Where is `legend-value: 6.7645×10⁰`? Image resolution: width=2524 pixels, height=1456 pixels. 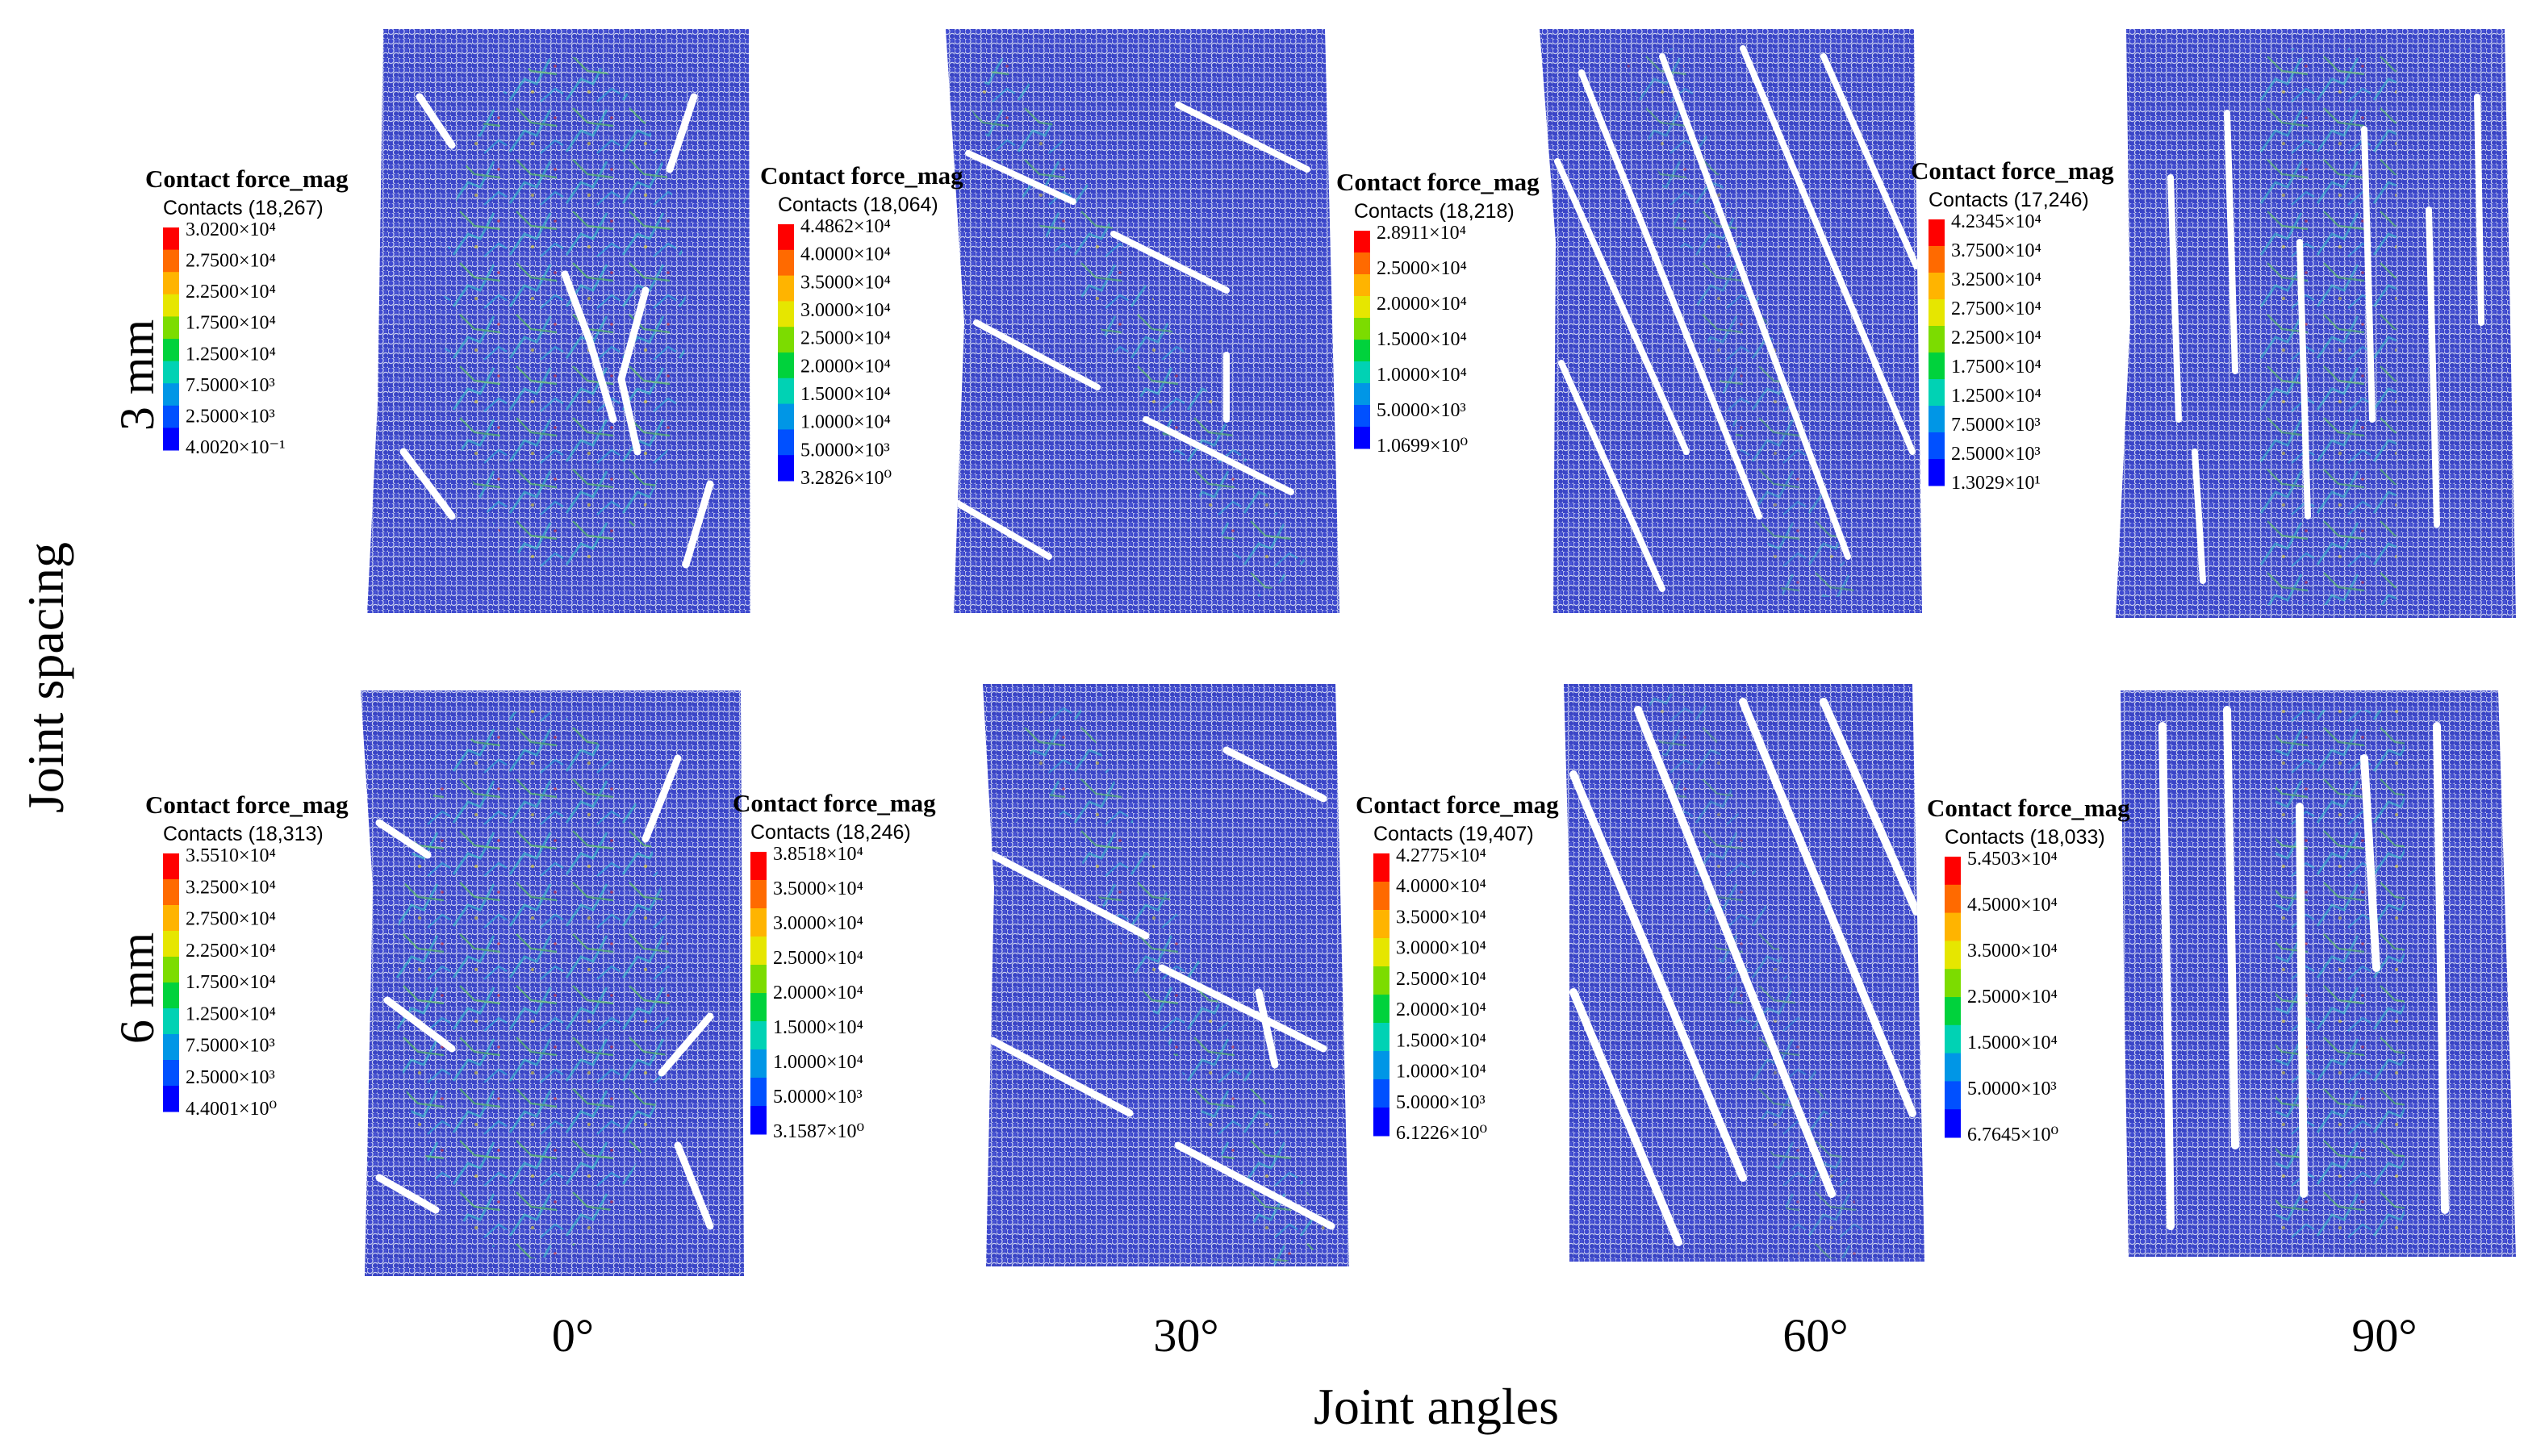 legend-value: 6.7645×10⁰ is located at coordinates (2013, 1134).